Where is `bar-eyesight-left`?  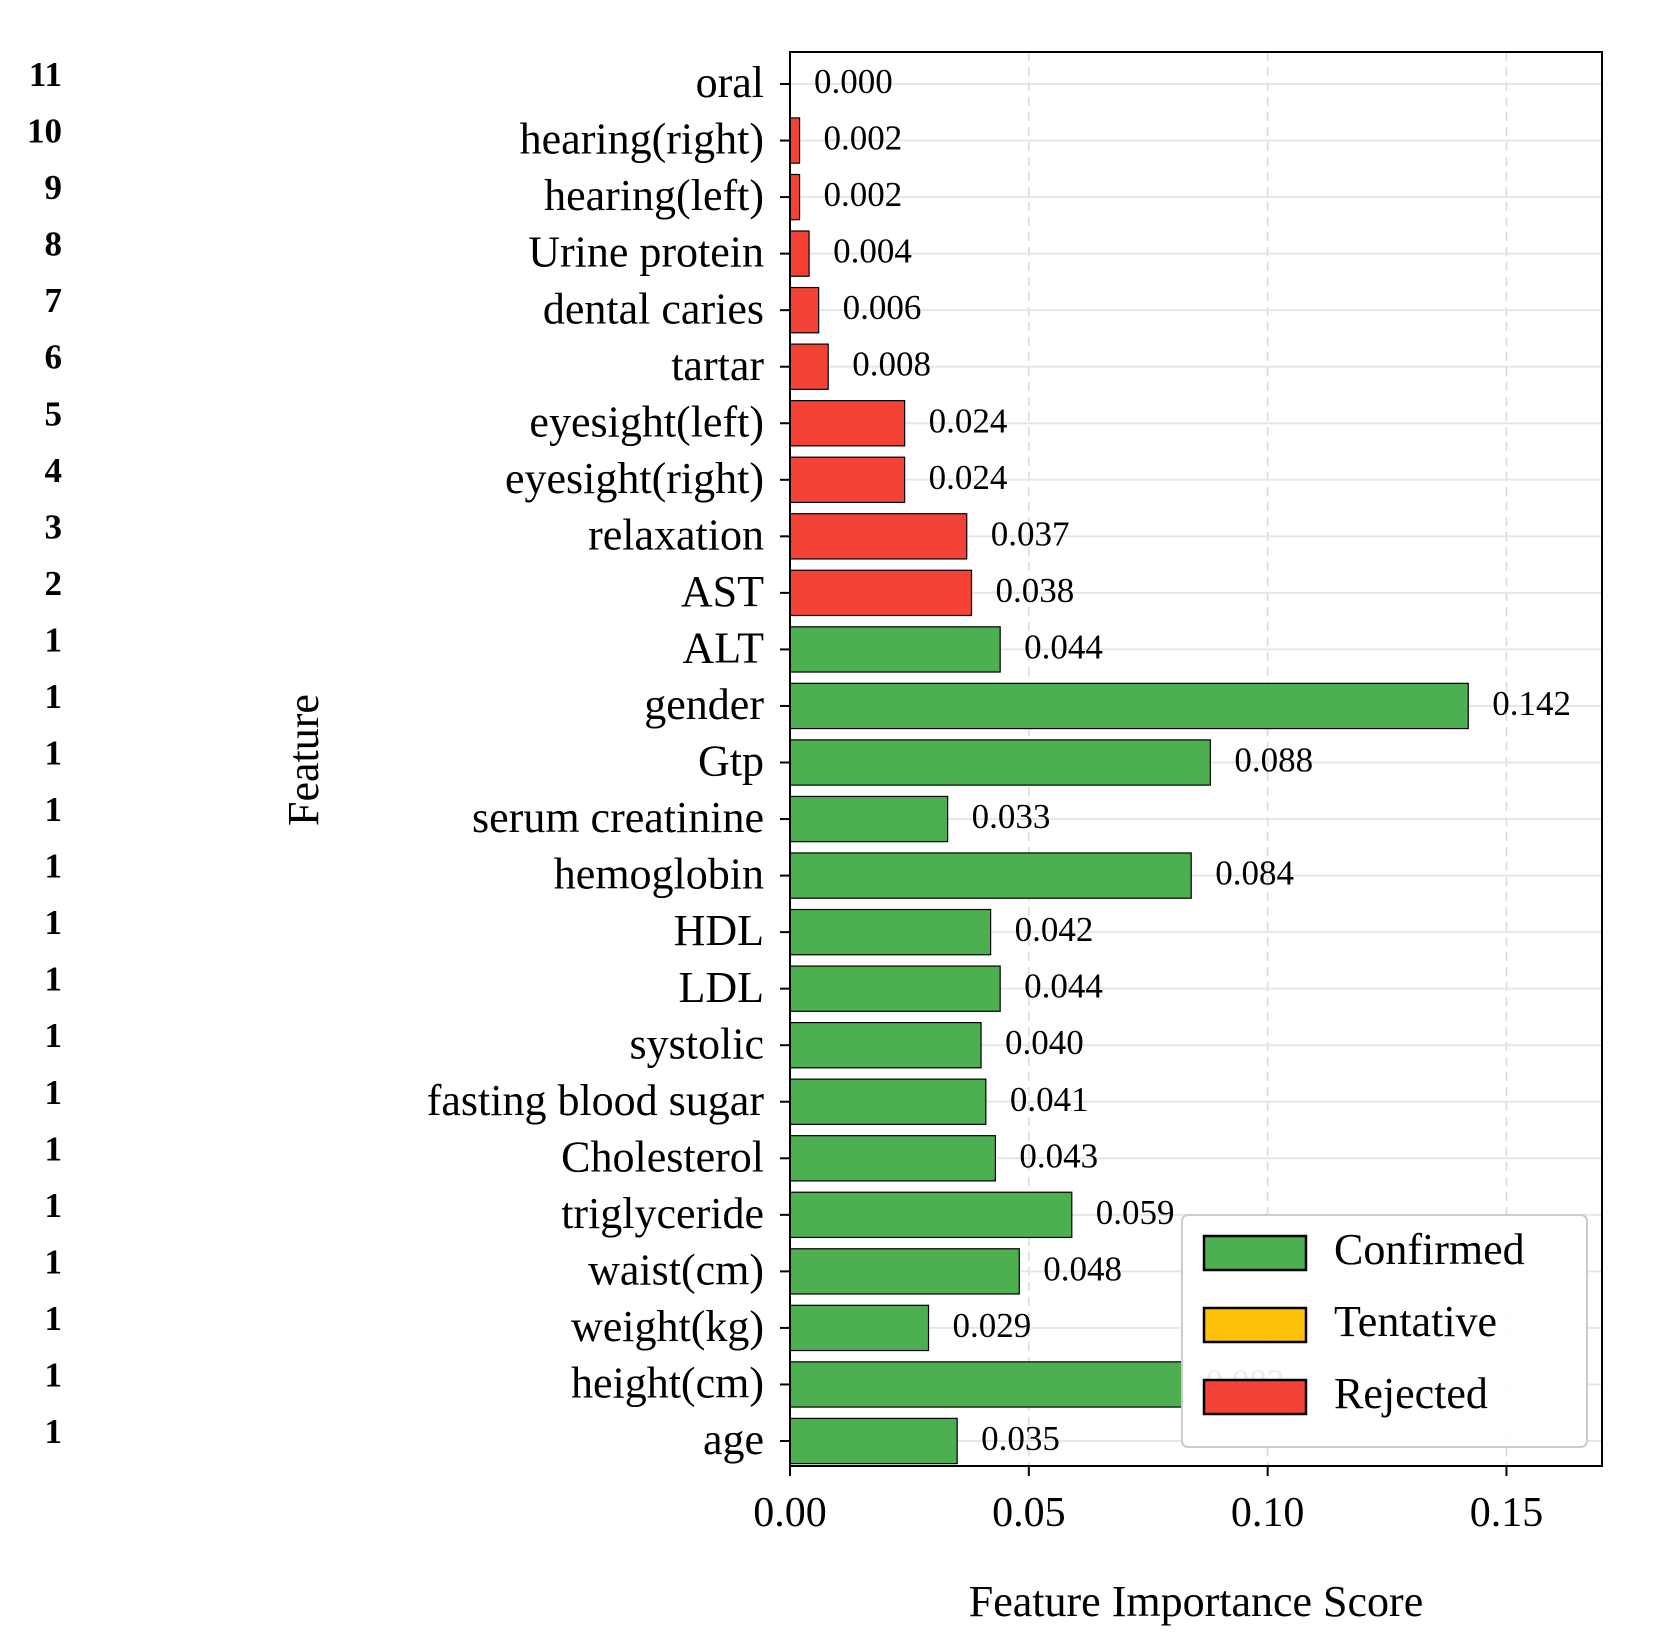
bar-eyesight-left is located at coordinates (847, 423).